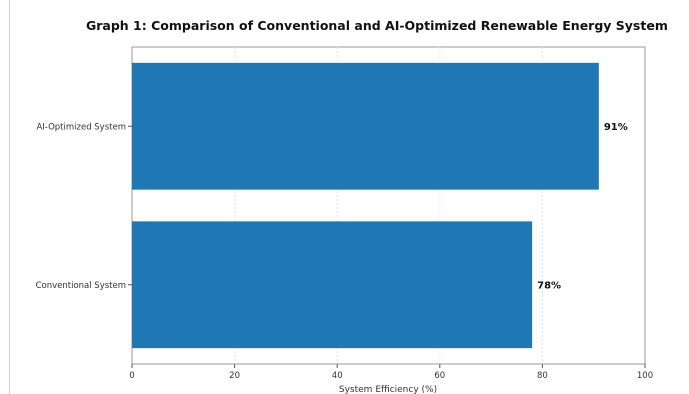  What do you see at coordinates (131, 376) in the screenshot?
I see `x-tick-label: 0` at bounding box center [131, 376].